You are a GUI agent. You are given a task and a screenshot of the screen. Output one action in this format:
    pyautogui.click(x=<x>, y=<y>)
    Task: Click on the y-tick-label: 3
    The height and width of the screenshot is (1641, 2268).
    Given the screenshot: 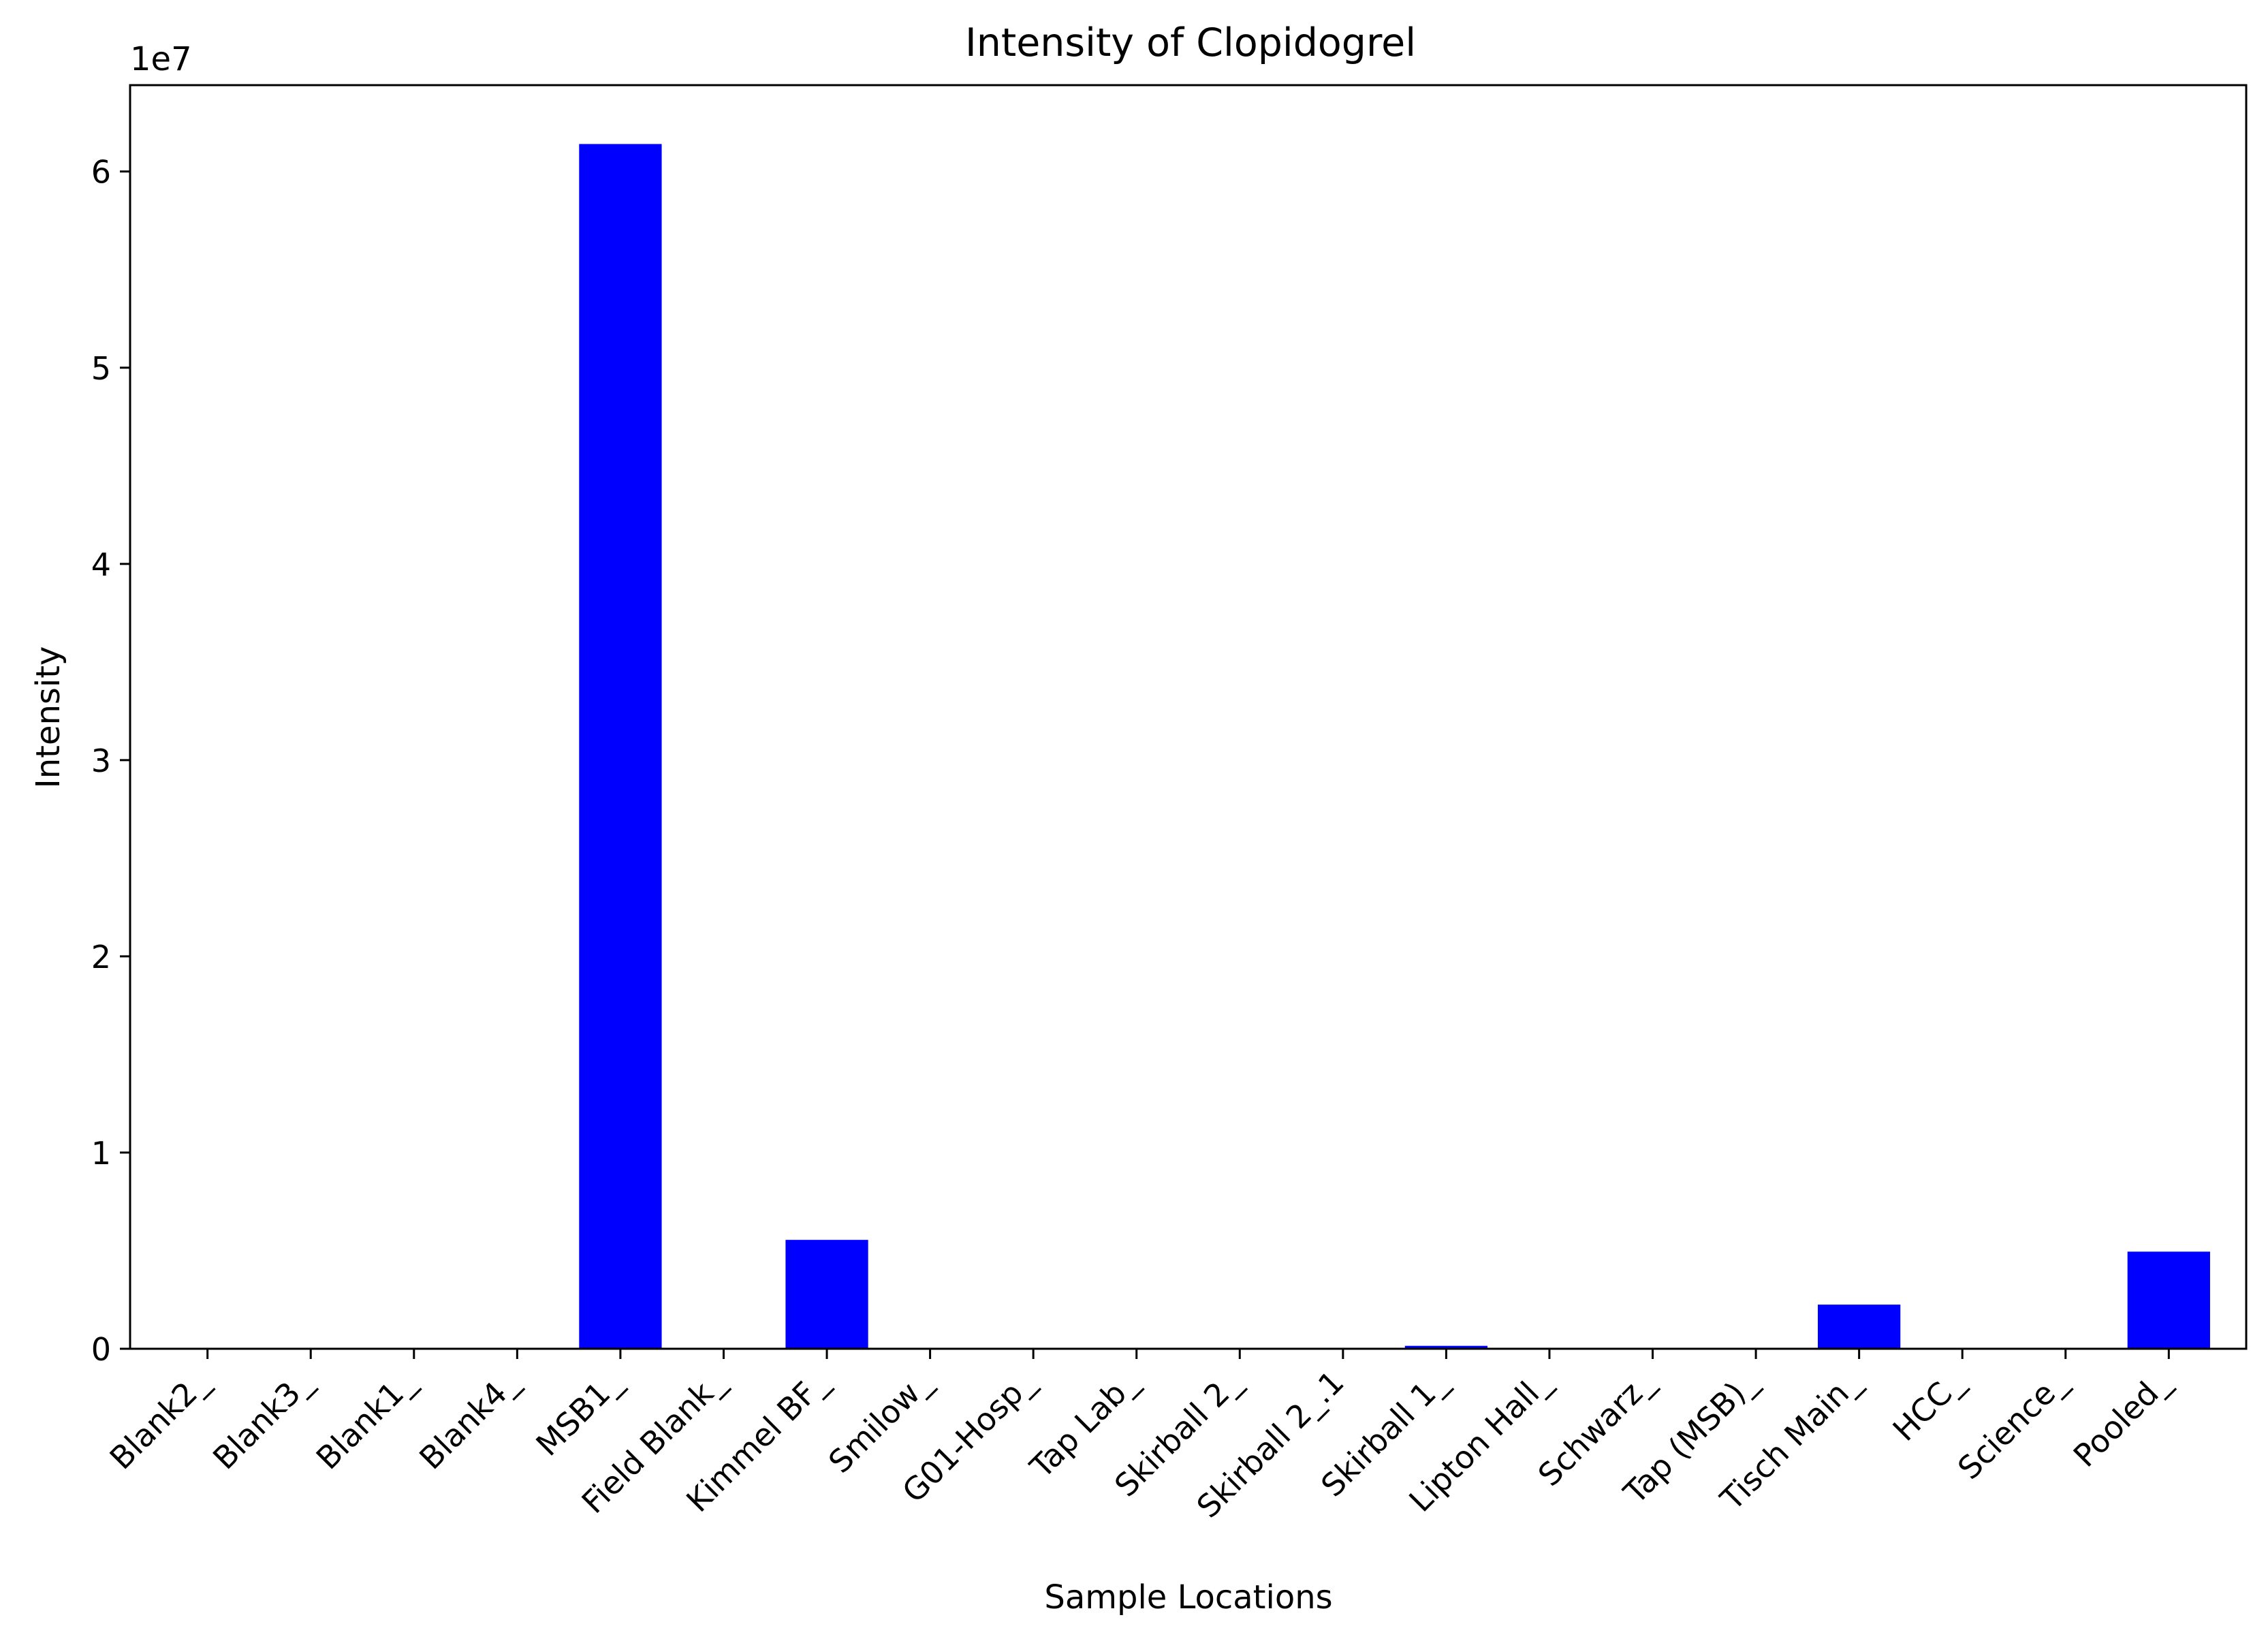 What is the action you would take?
    pyautogui.click(x=101, y=761)
    